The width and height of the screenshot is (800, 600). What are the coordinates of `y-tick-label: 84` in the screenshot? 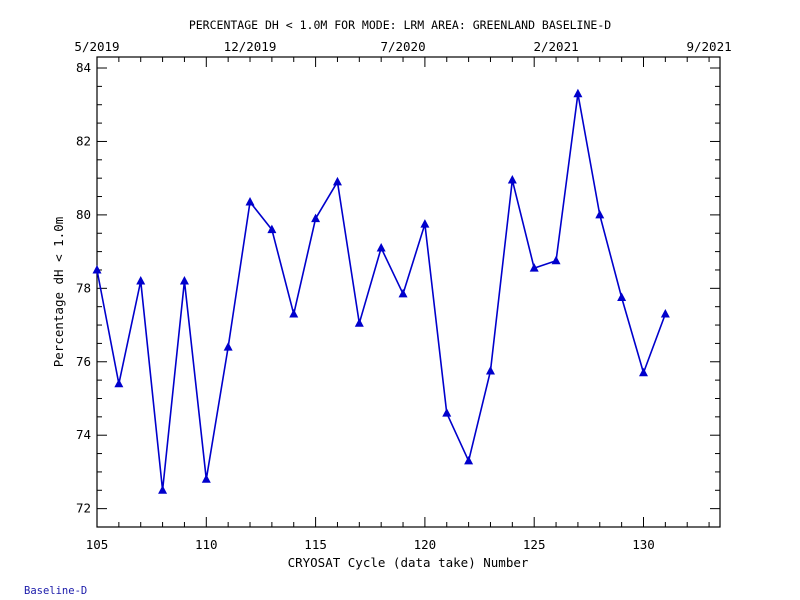 It's located at (83, 67).